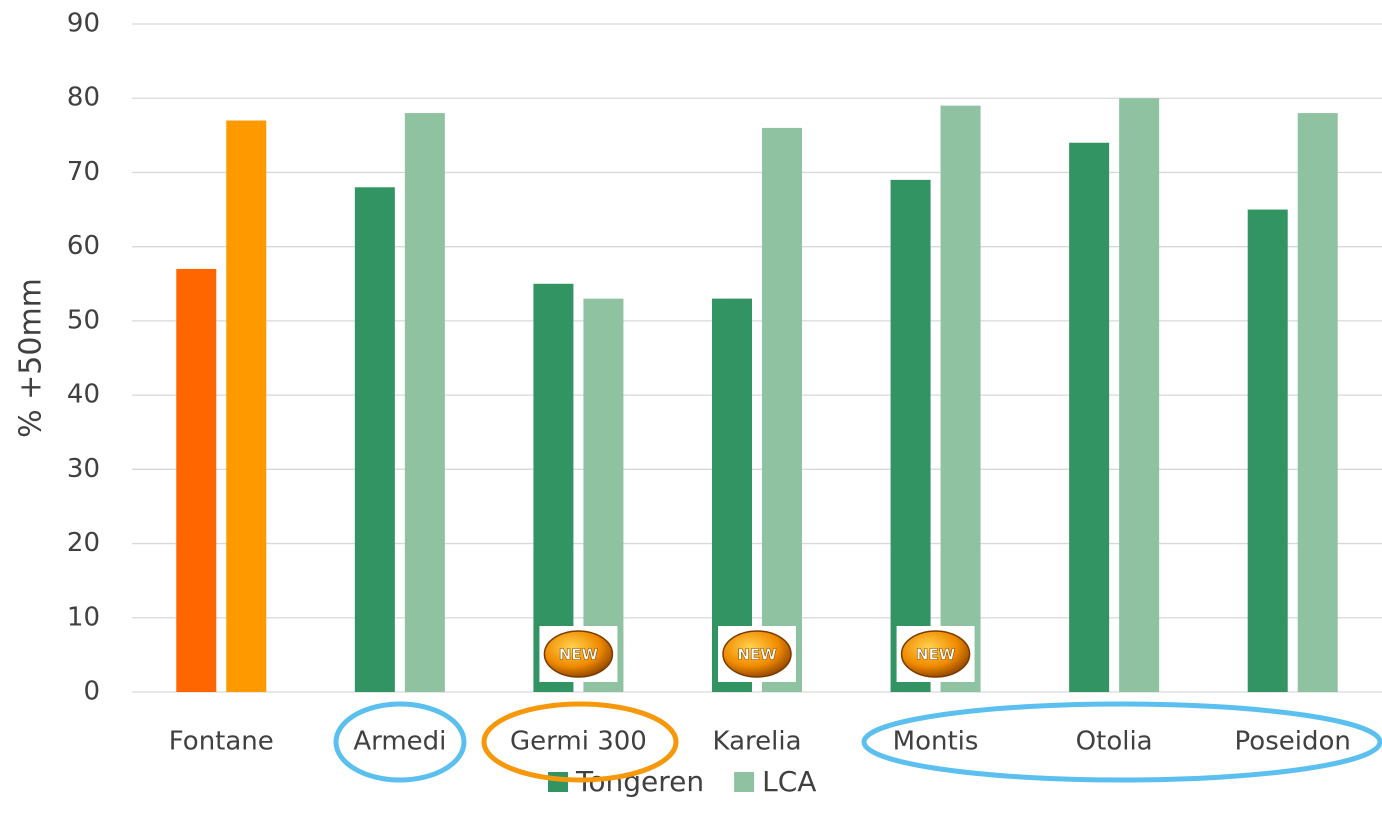 Image resolution: width=1382 pixels, height=828 pixels. I want to click on x-tick-label: Armedi, so click(399, 742).